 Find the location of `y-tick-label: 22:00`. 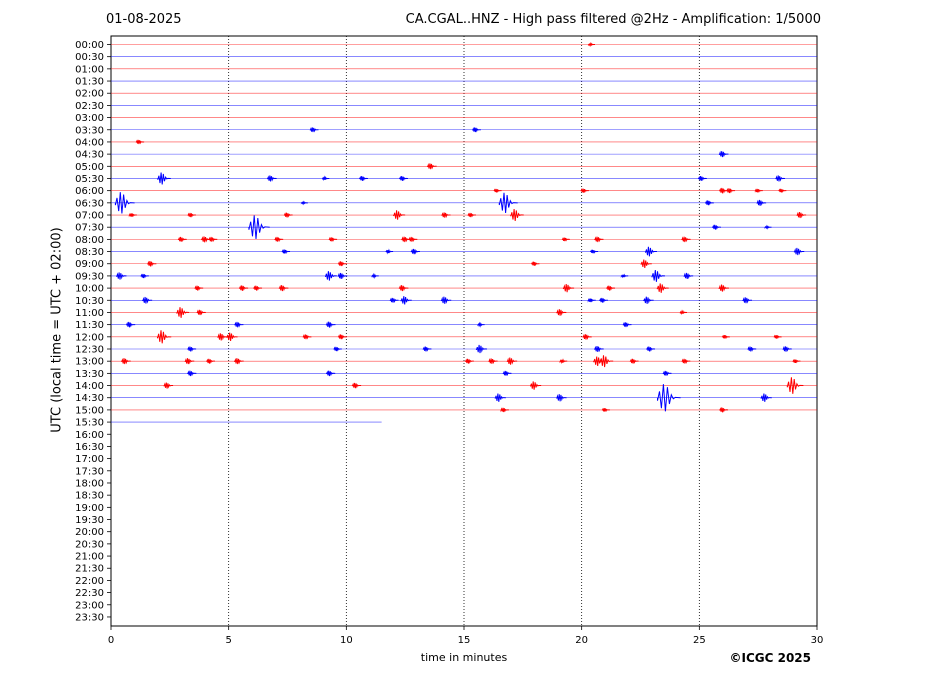

y-tick-label: 22:00 is located at coordinates (89, 581).